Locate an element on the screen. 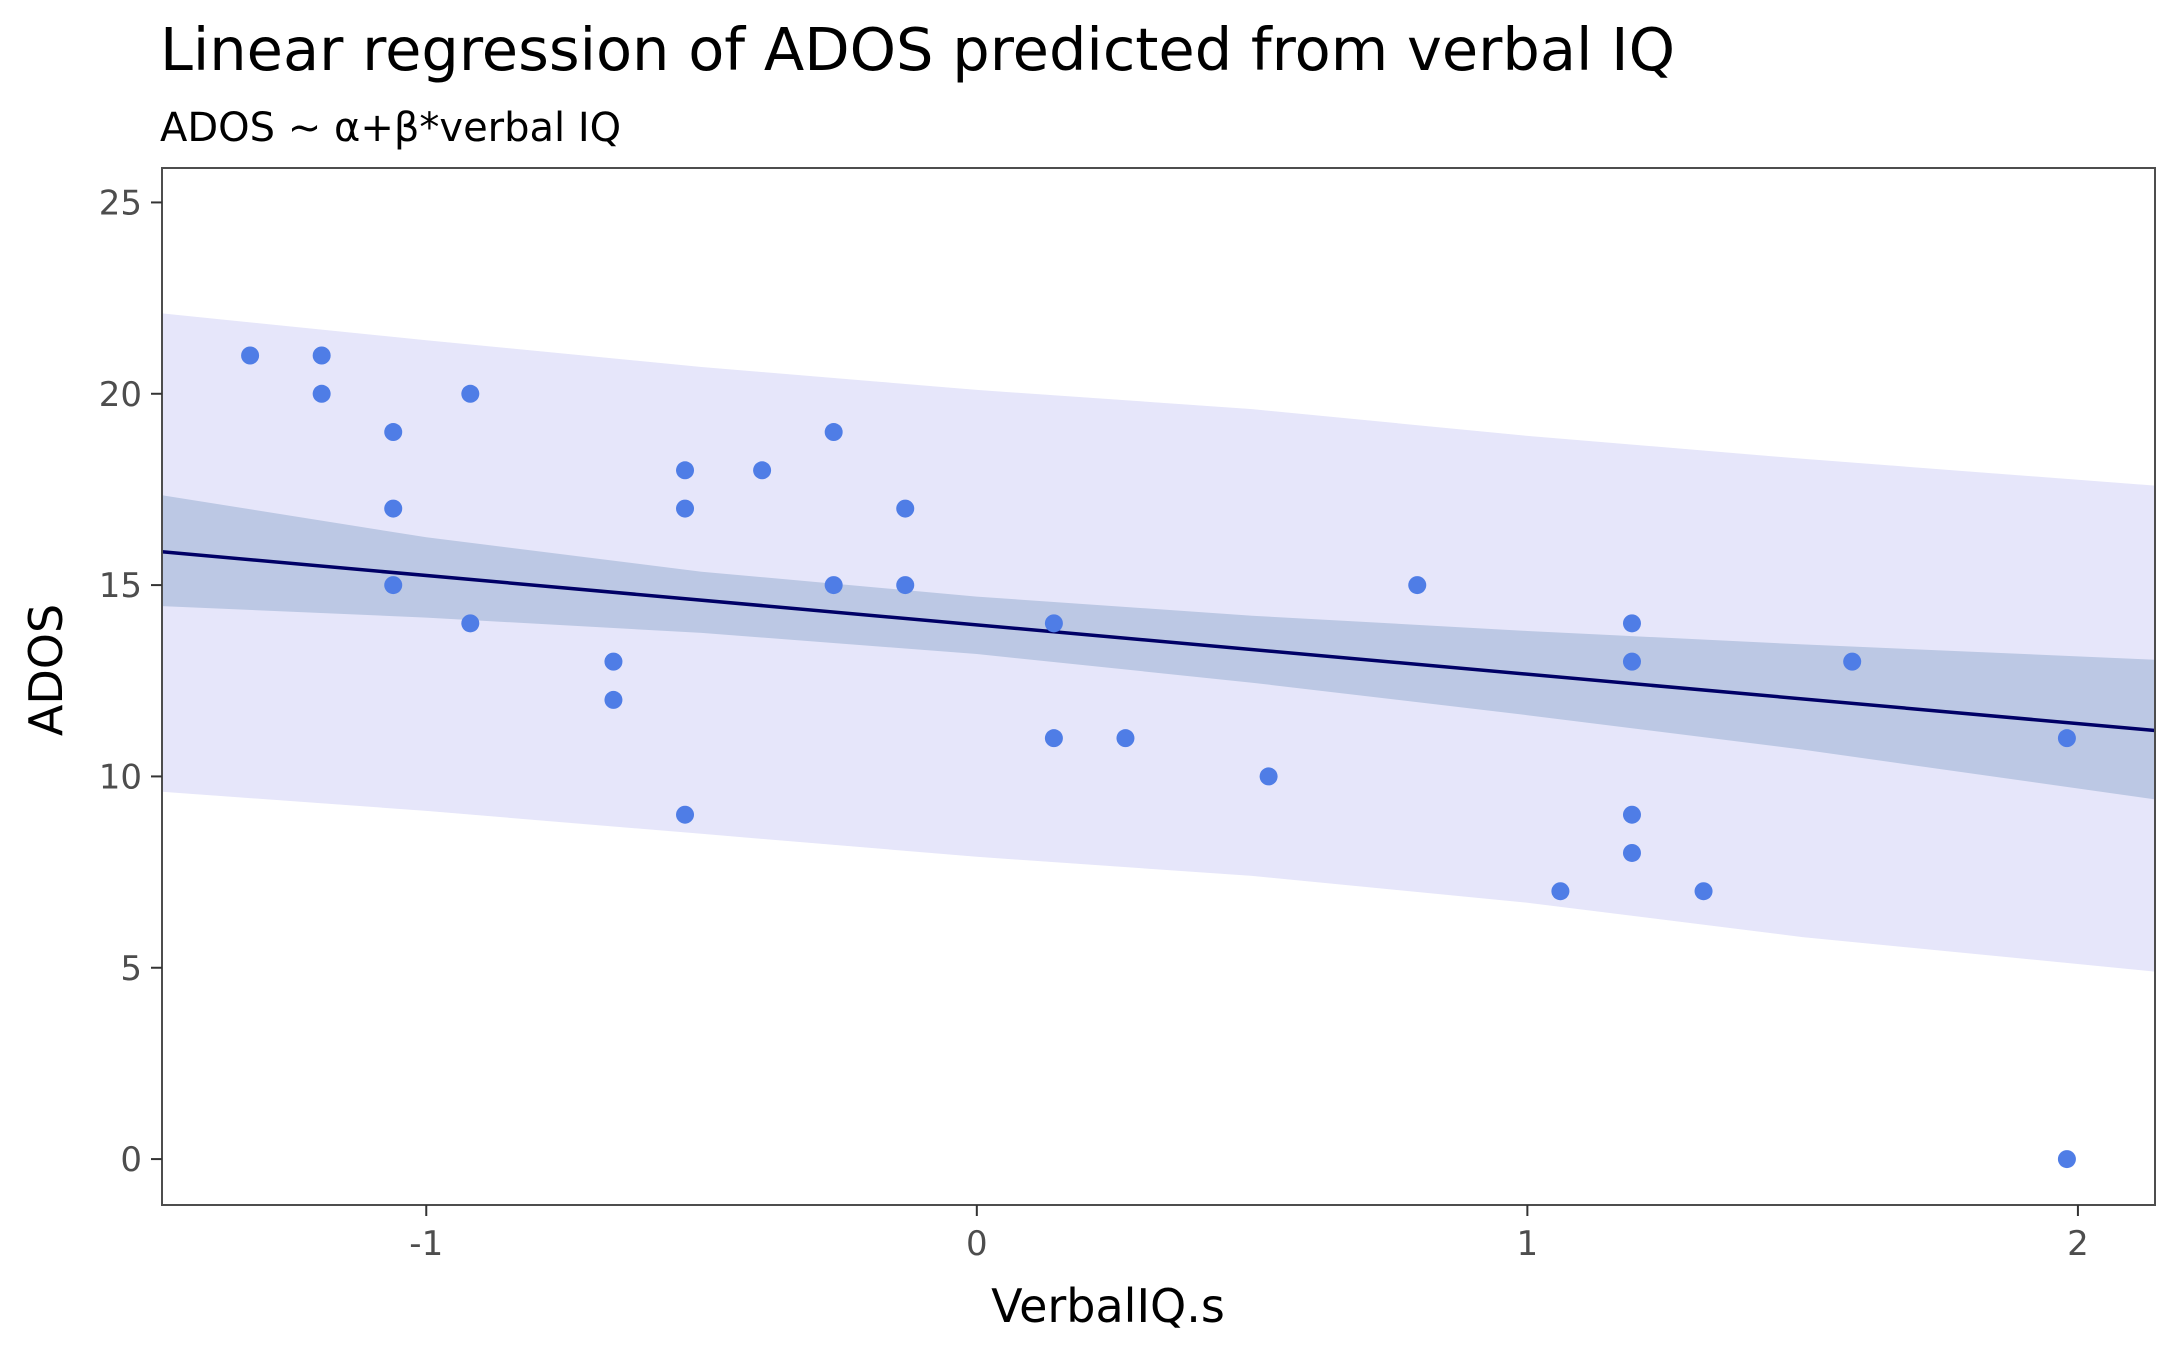  y-axis: 0 5 10 15 20 25 is located at coordinates (130, 681).